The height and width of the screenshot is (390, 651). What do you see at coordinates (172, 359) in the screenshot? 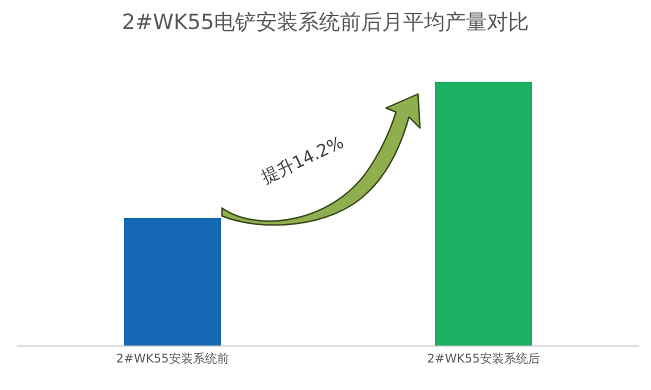
I see `x-tick-label: 2#WK55安装系统前` at bounding box center [172, 359].